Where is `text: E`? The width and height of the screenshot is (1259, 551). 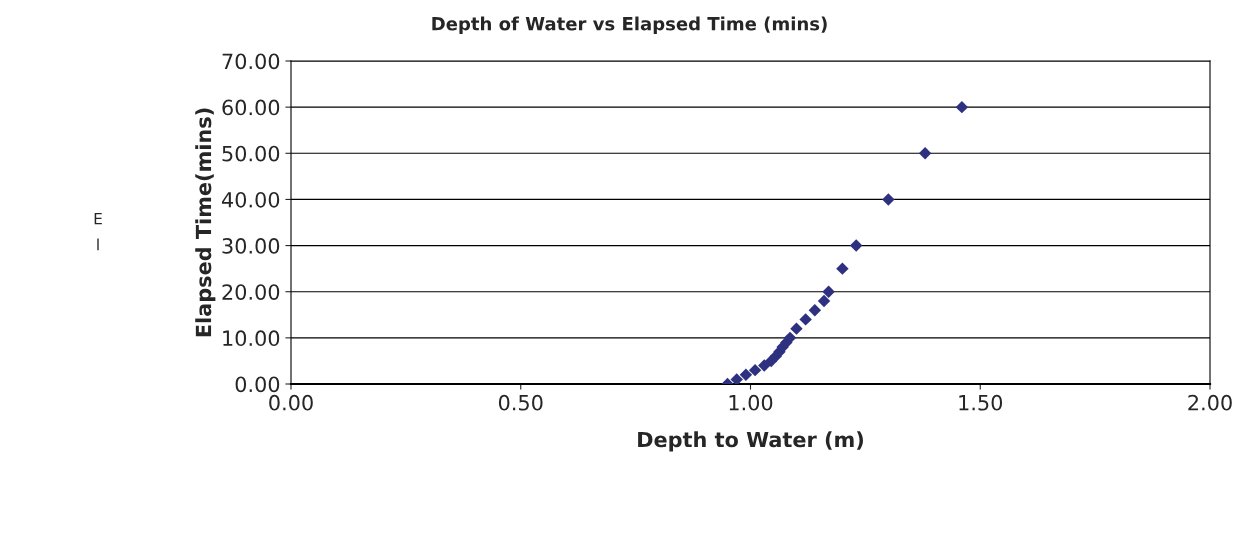 text: E is located at coordinates (98, 219).